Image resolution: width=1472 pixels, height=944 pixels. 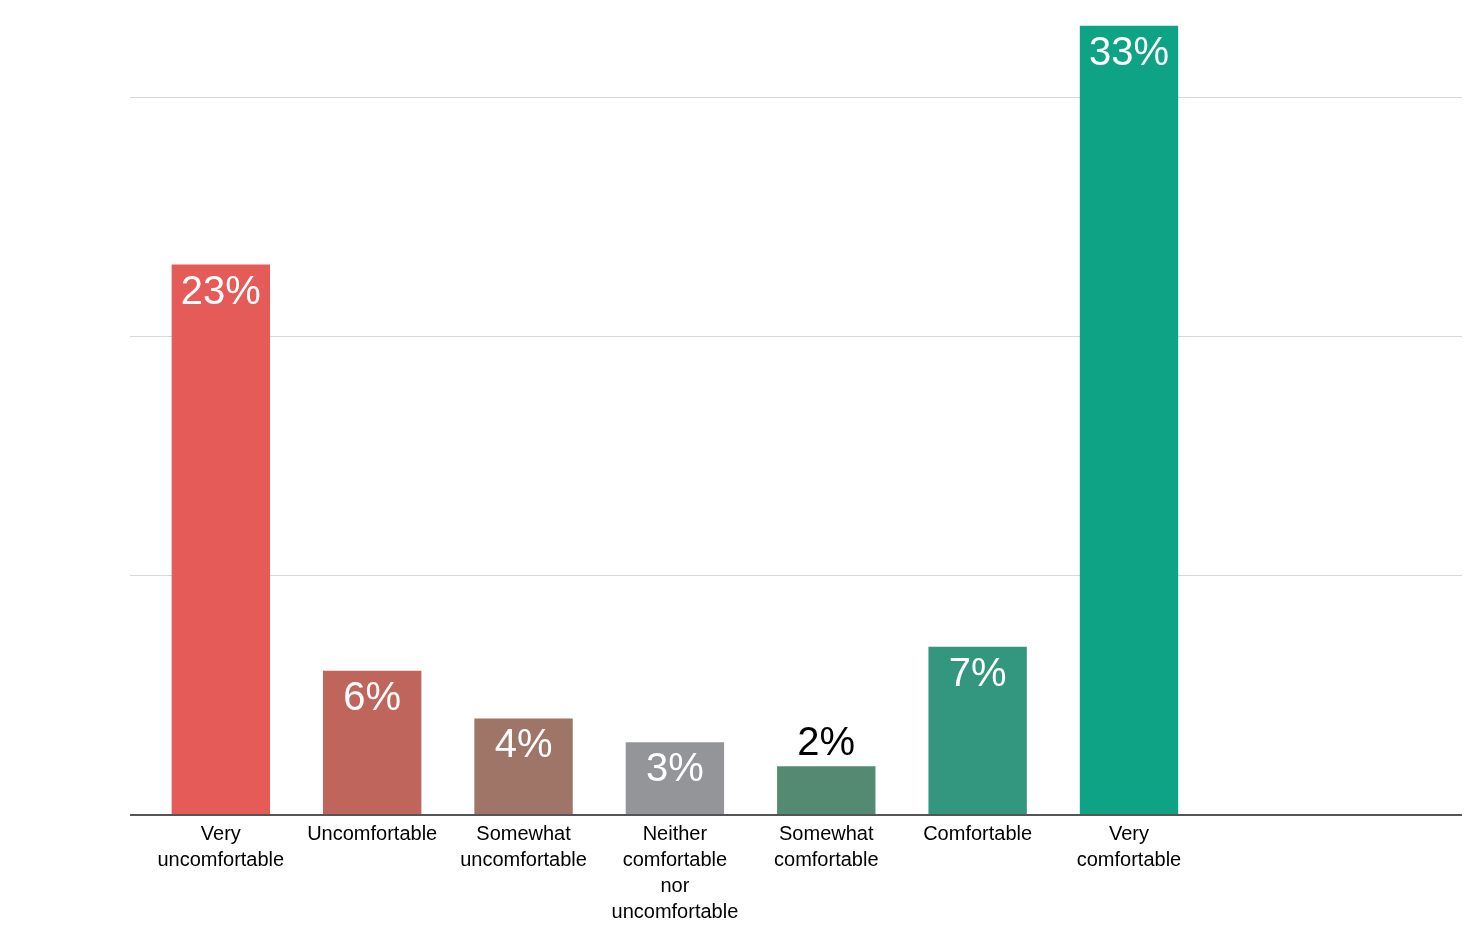 I want to click on x-tick-label: Comfortable, so click(x=978, y=833).